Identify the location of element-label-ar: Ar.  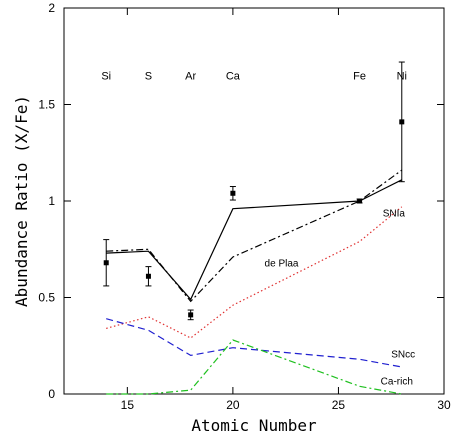
(190, 76).